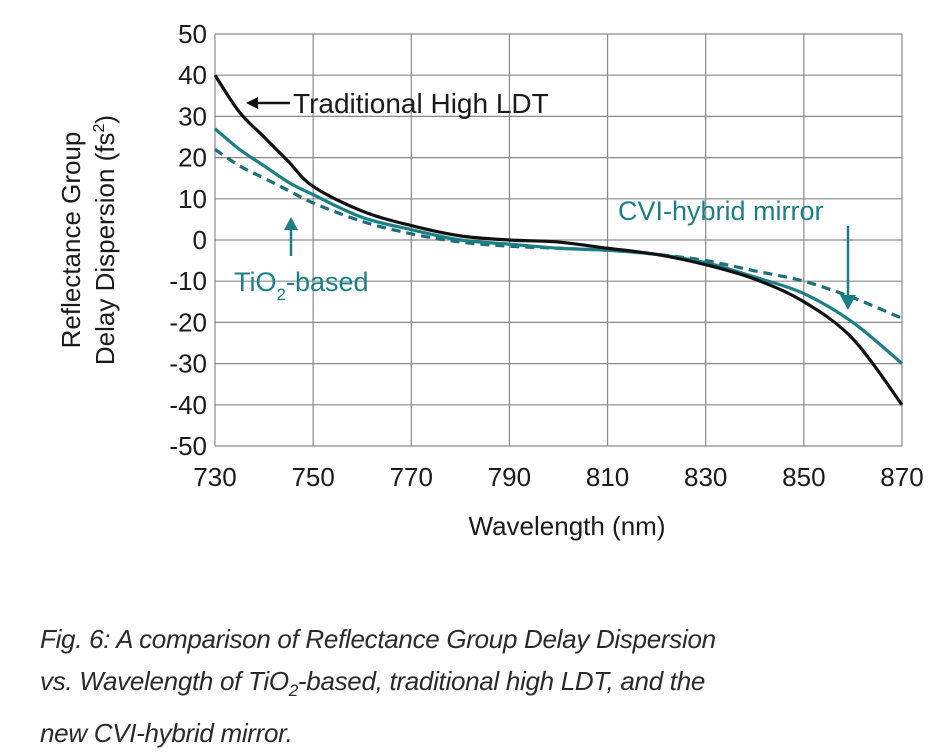  What do you see at coordinates (901, 477) in the screenshot?
I see `x-tick-label: 870` at bounding box center [901, 477].